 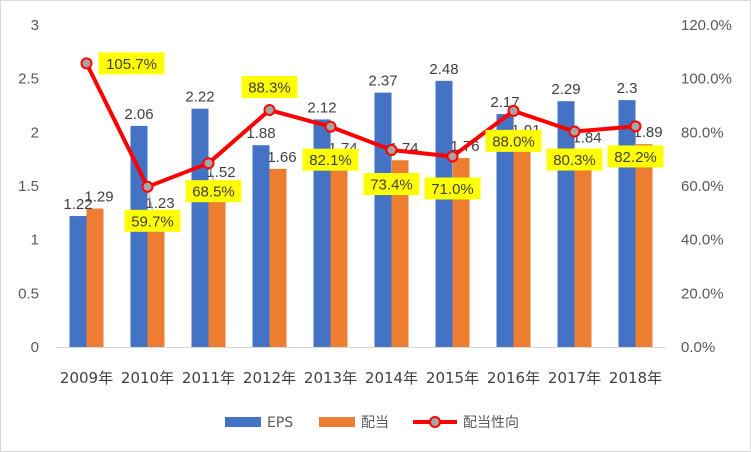 I want to click on y-left-tick-label: 3, so click(x=35, y=25).